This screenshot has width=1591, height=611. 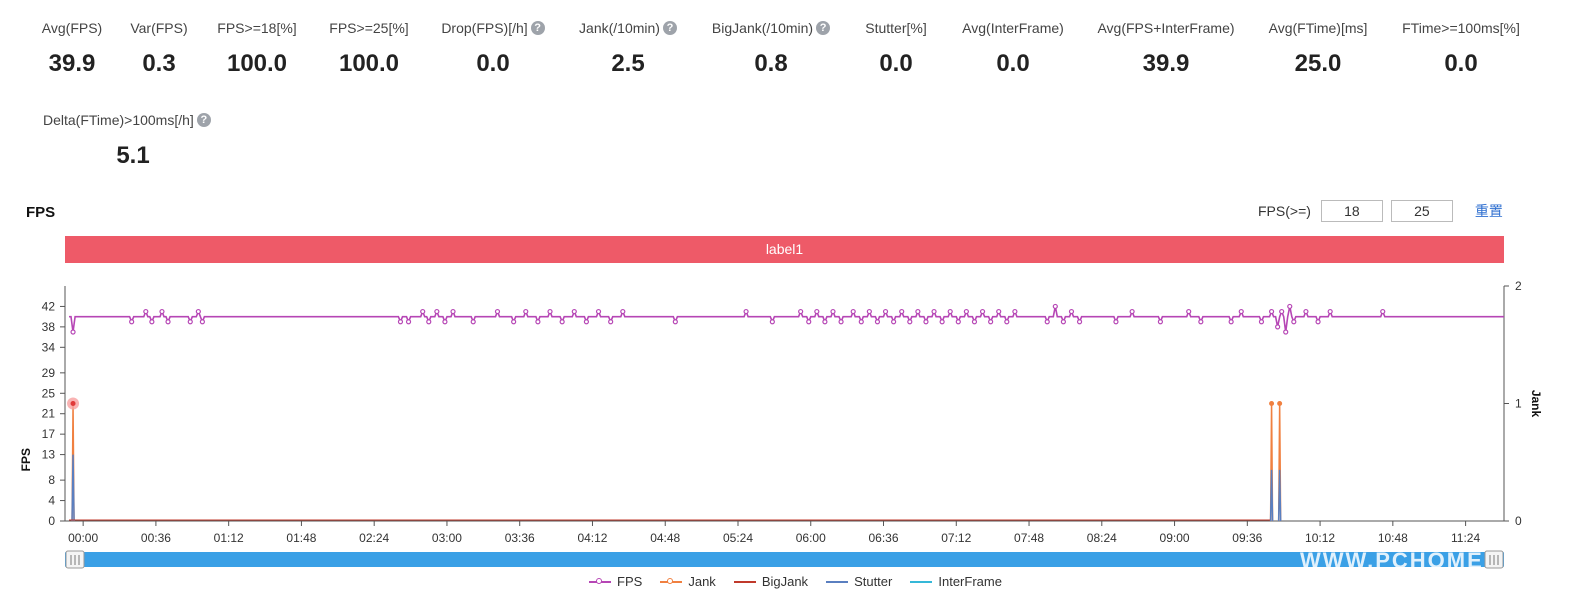 I want to click on metric: FPS>=25[%] 100.0, so click(x=369, y=49).